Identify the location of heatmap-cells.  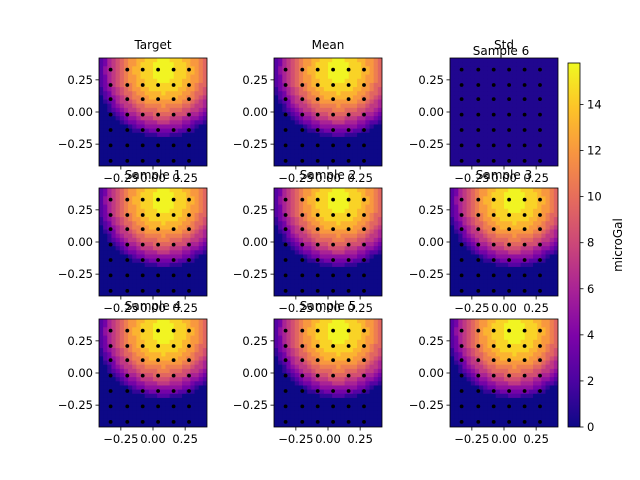
(153, 112).